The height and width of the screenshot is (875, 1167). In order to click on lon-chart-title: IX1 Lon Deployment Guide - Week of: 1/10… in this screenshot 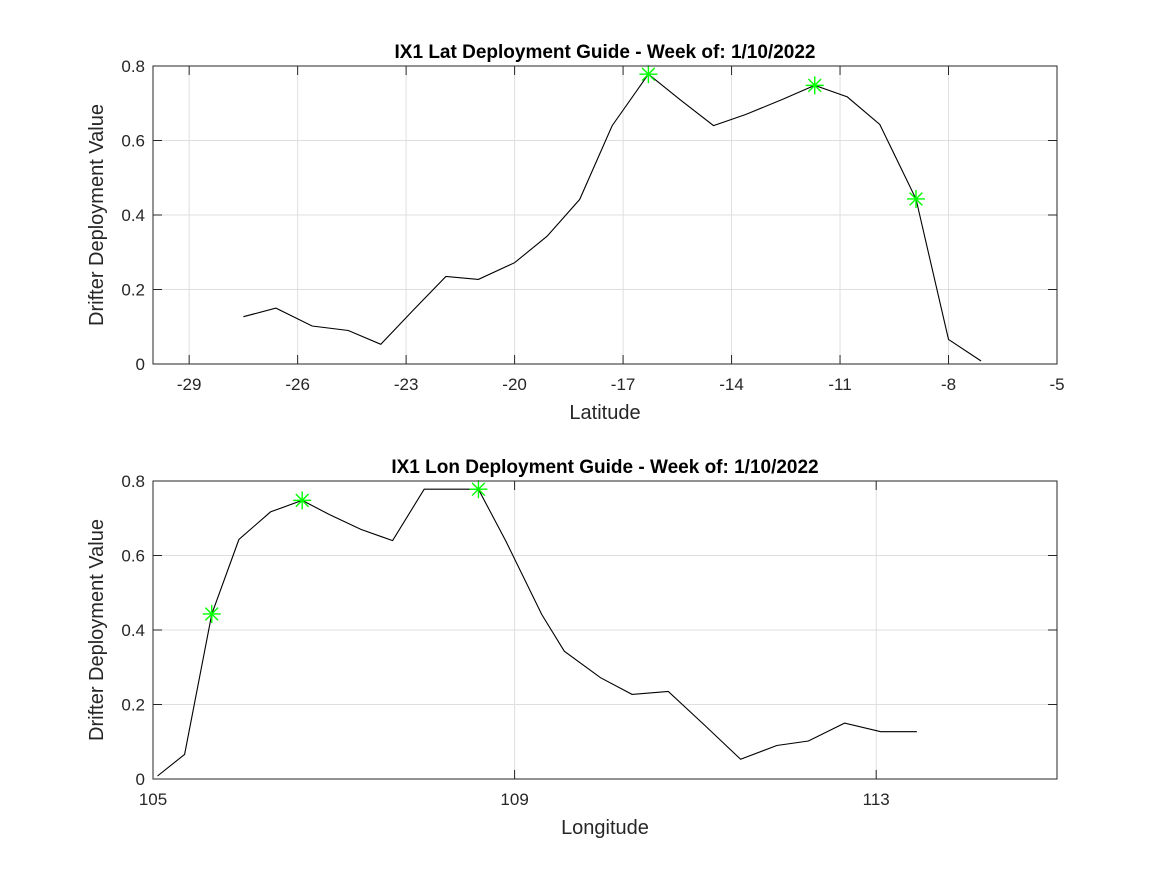, I will do `click(604, 467)`.